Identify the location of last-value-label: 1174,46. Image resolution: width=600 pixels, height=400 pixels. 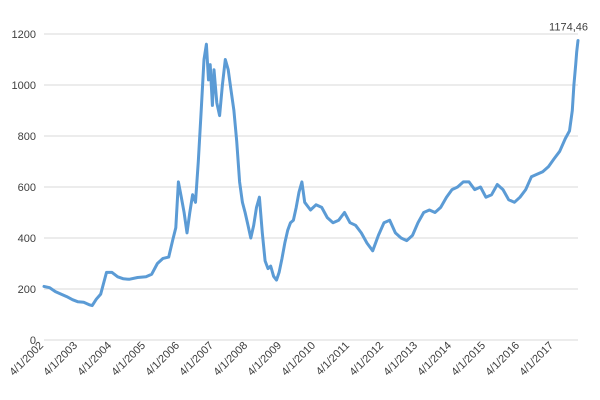
(568, 28).